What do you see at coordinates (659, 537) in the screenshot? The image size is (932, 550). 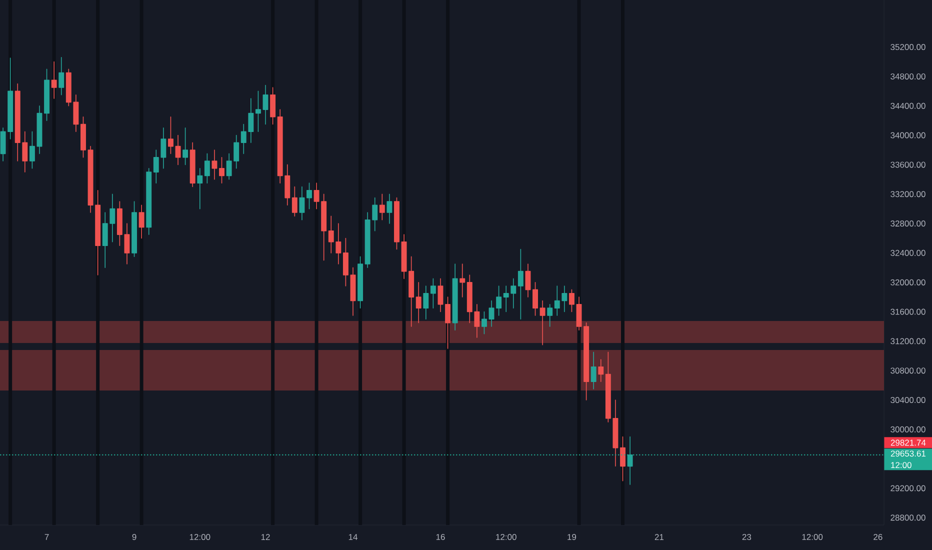 I see `x-tick-label: 21` at bounding box center [659, 537].